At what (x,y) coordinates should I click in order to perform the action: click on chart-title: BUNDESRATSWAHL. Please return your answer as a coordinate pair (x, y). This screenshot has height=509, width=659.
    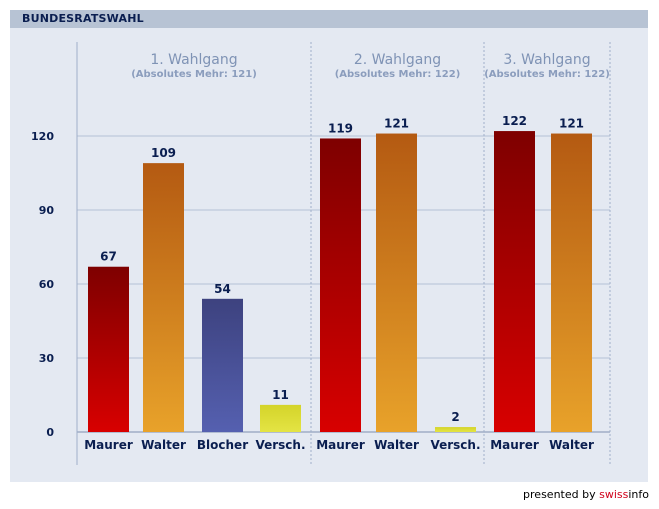
    Looking at the image, I should click on (83, 18).